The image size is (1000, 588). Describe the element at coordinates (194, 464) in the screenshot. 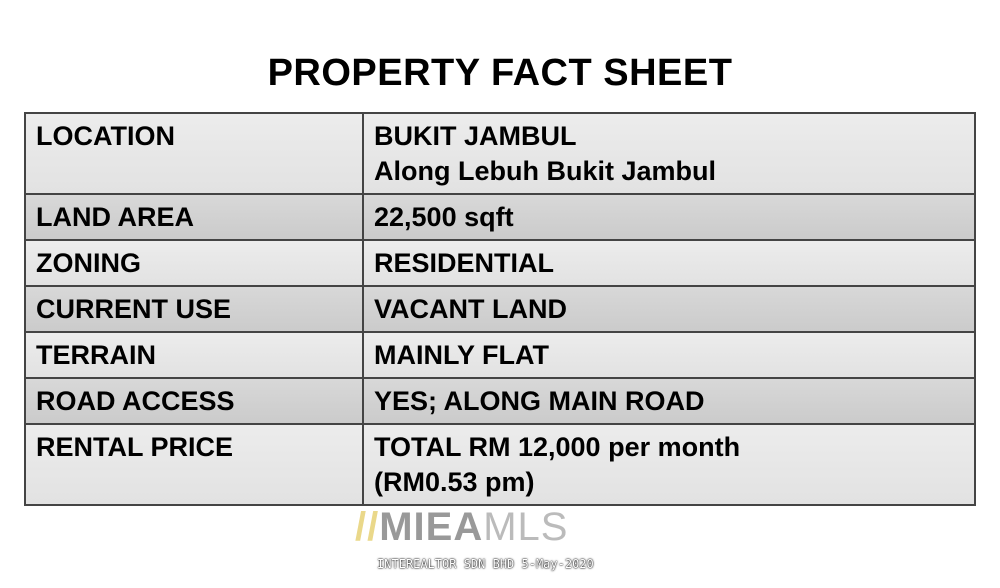

I see `row-label: RENTAL PRICE` at that location.